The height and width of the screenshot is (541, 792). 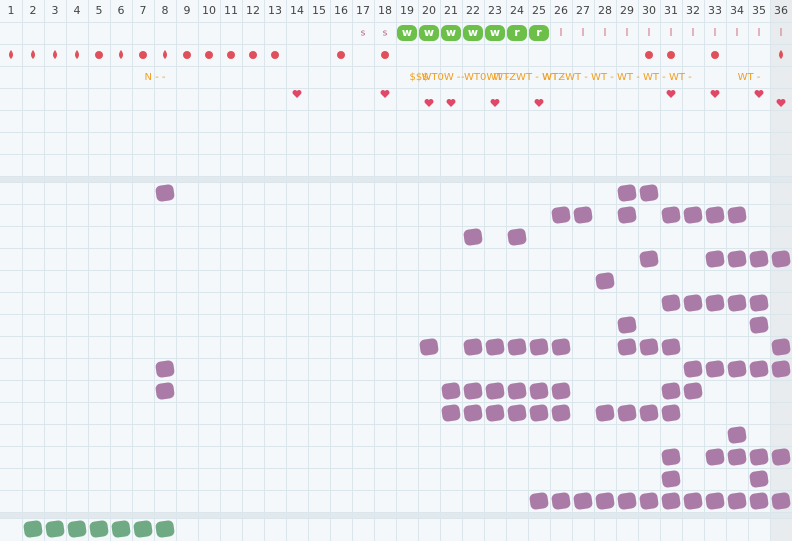 I want to click on column-number: 36, so click(x=781, y=10).